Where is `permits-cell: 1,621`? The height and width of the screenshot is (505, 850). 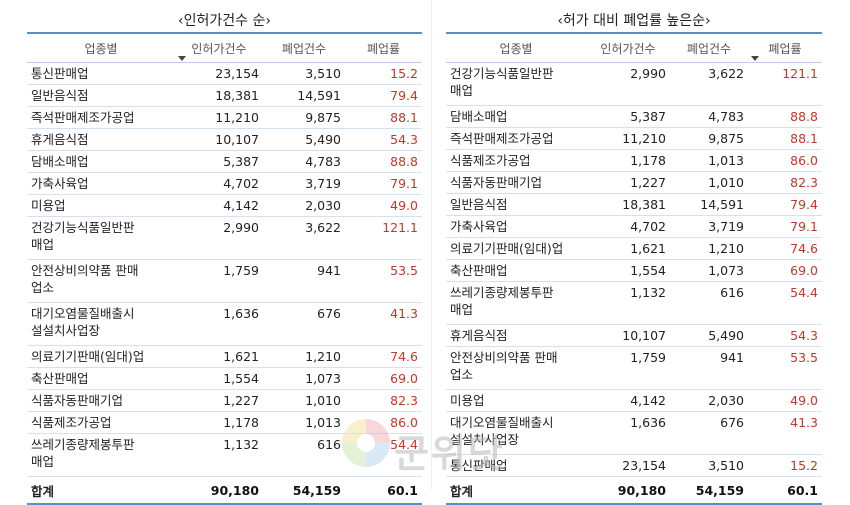 permits-cell: 1,621 is located at coordinates (628, 248).